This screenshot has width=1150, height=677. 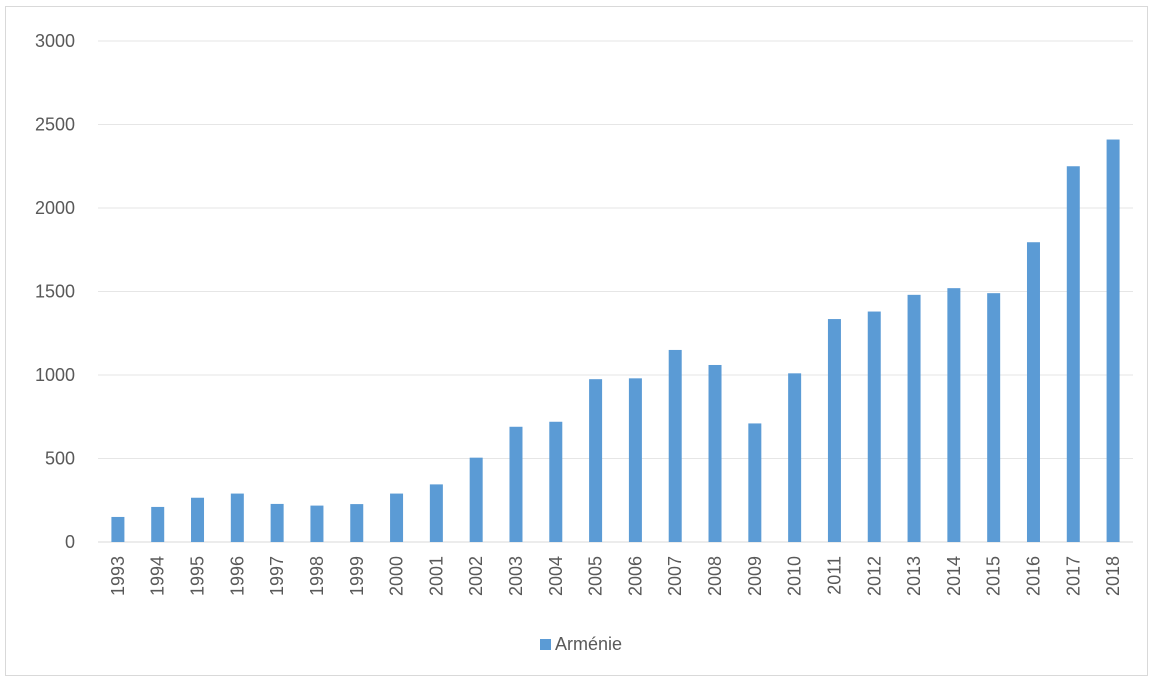 I want to click on x-tick-label: 2017, so click(x=1073, y=576).